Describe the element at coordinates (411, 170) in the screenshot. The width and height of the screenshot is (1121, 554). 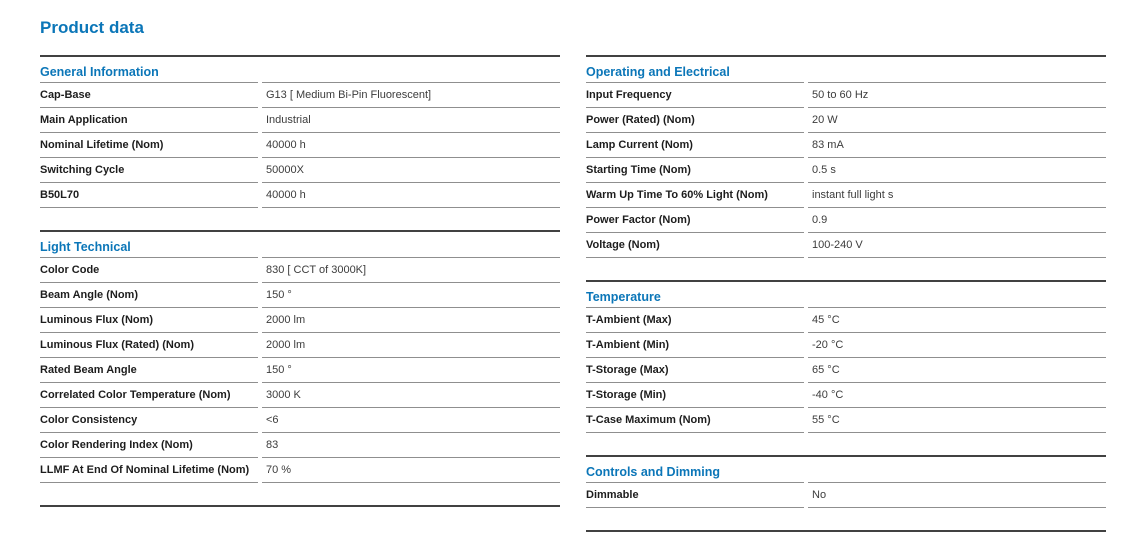
I see `spec-value: 50000X` at that location.